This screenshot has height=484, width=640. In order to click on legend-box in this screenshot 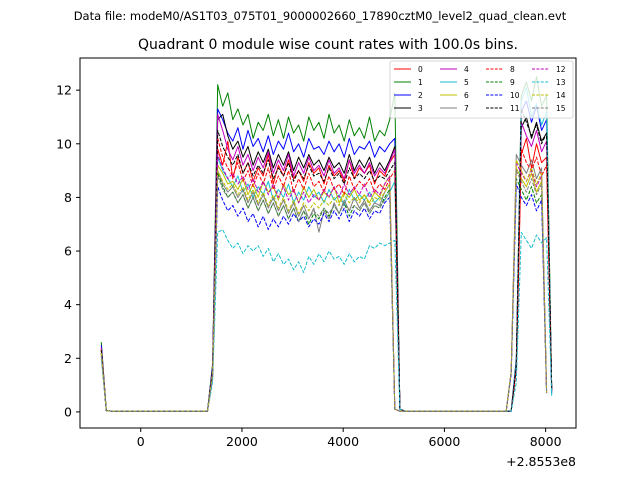, I will do `click(481, 89)`.